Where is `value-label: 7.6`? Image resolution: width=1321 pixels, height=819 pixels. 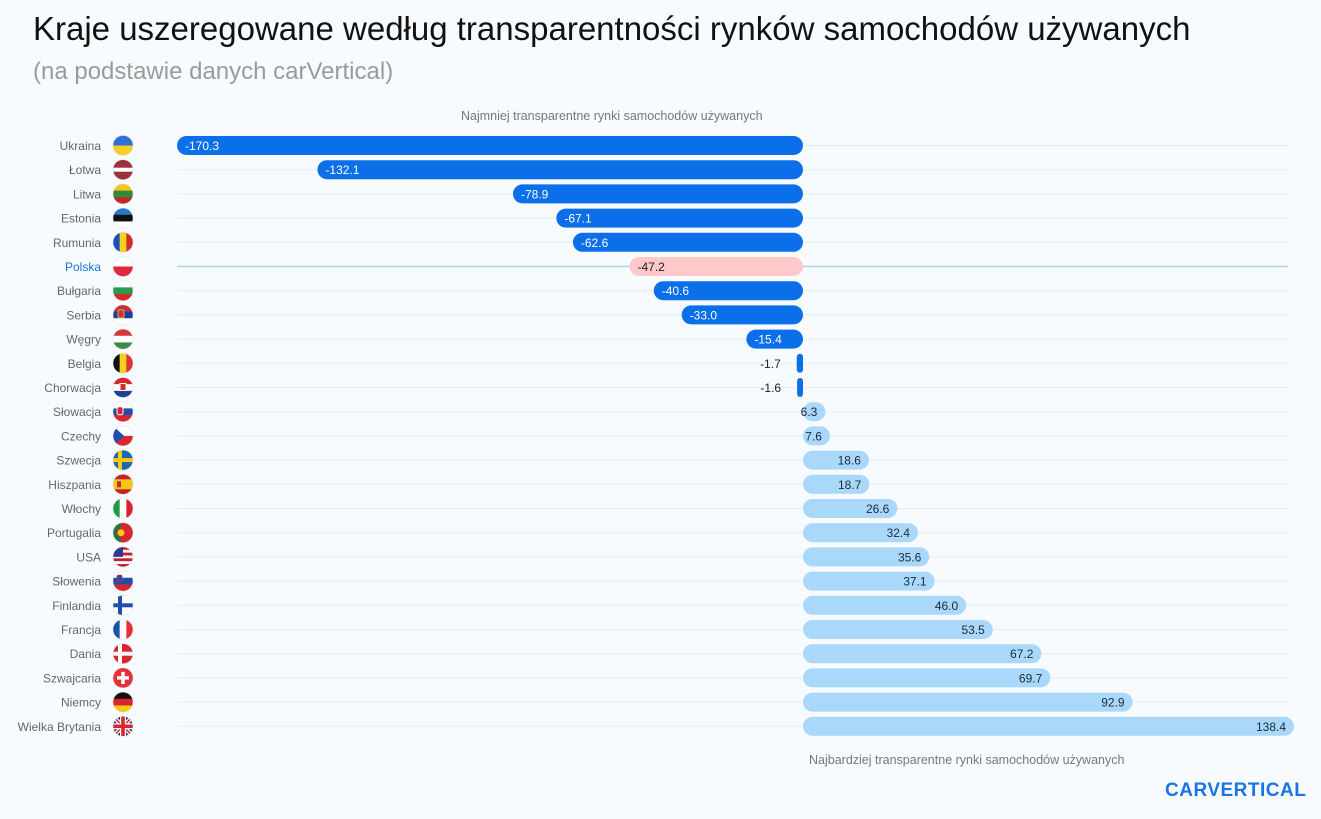 value-label: 7.6 is located at coordinates (813, 436).